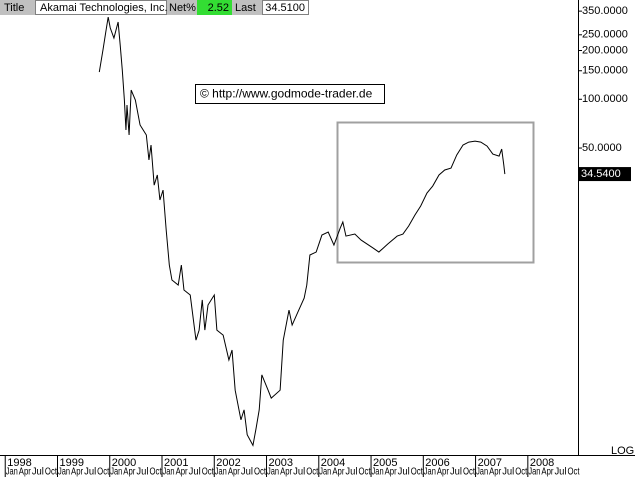  Describe the element at coordinates (124, 463) in the screenshot. I see `x-tick-label: 2000` at that location.